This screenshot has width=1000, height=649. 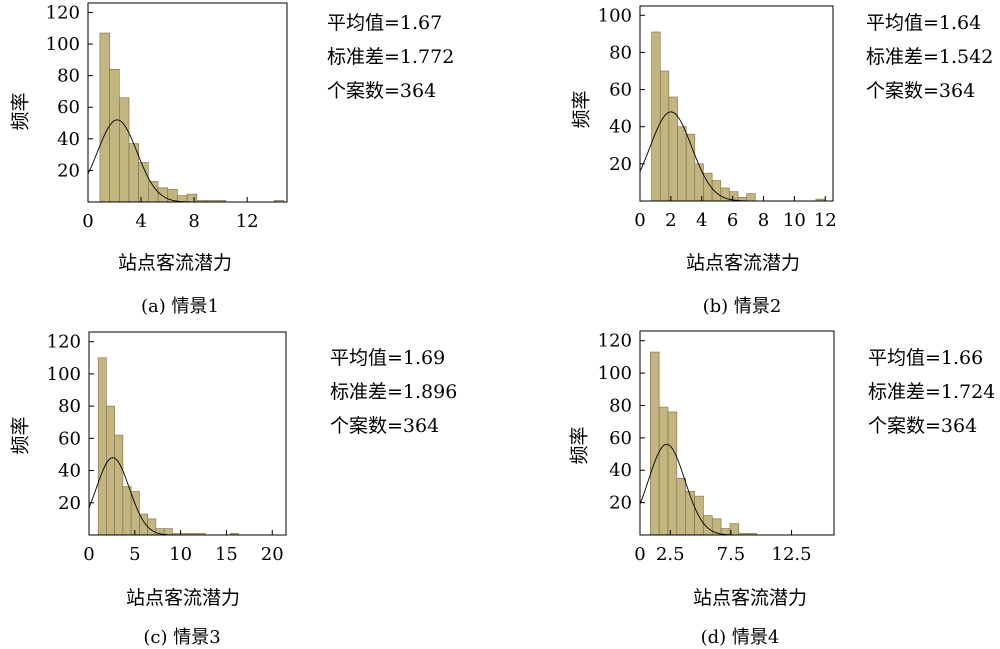 I want to click on x-tick-label: 20, so click(x=272, y=554).